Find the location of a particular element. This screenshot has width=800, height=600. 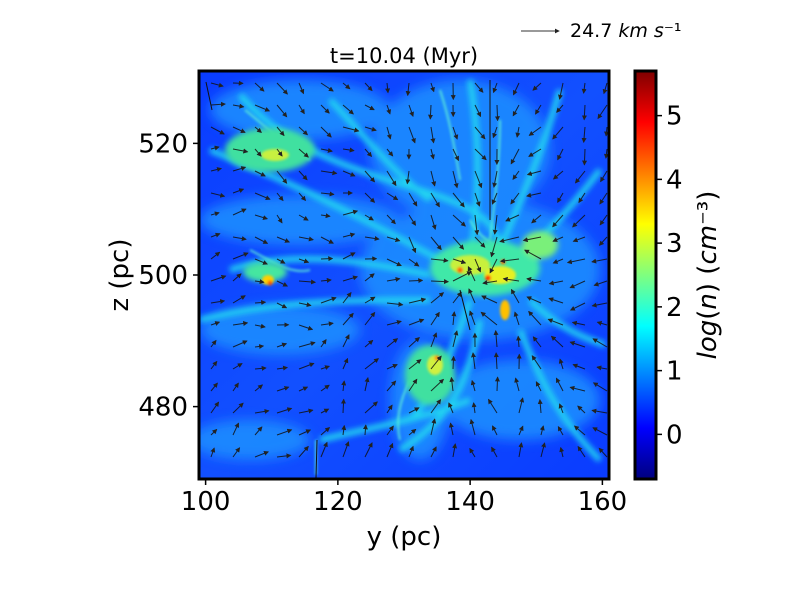

colorbar-tick-label: 5 is located at coordinates (674, 117).